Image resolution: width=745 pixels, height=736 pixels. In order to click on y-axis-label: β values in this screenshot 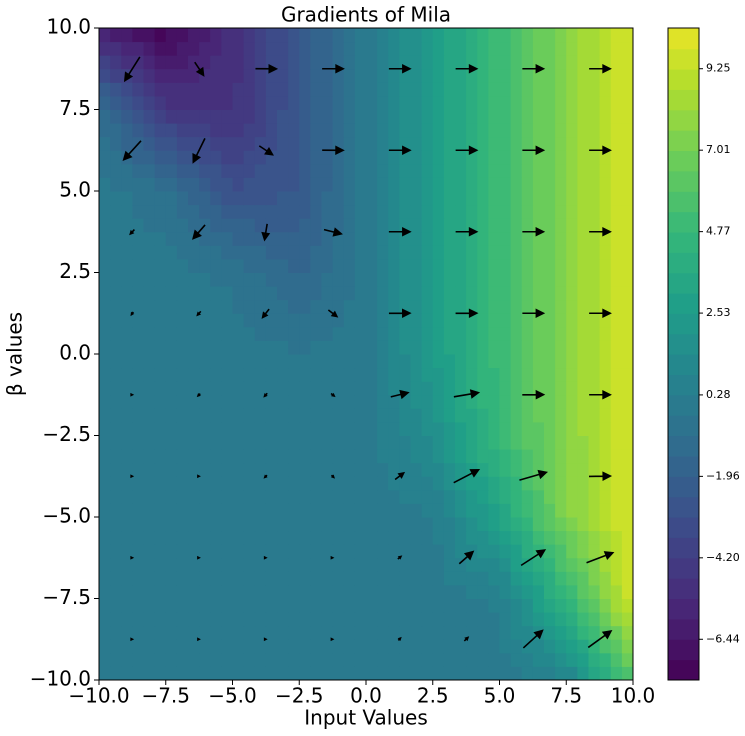, I will do `click(15, 354)`.